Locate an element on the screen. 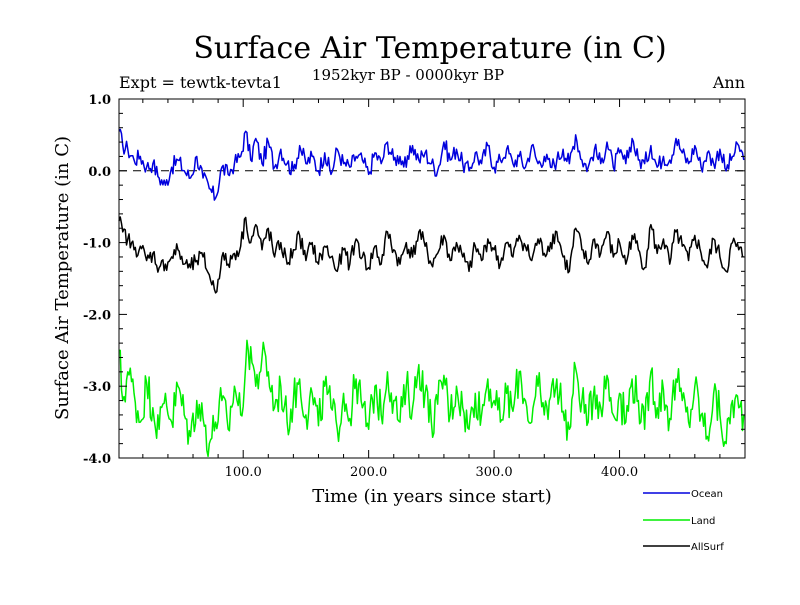 The image size is (800, 605). y-tick-label: -1.0 is located at coordinates (97, 244).